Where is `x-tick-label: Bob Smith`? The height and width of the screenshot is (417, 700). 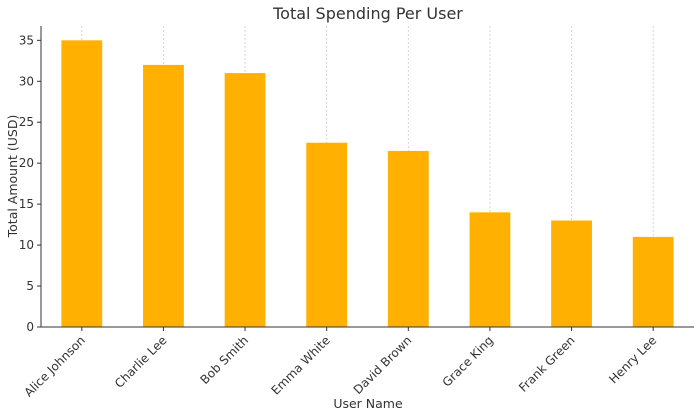
x-tick-label: Bob Smith is located at coordinates (224, 360).